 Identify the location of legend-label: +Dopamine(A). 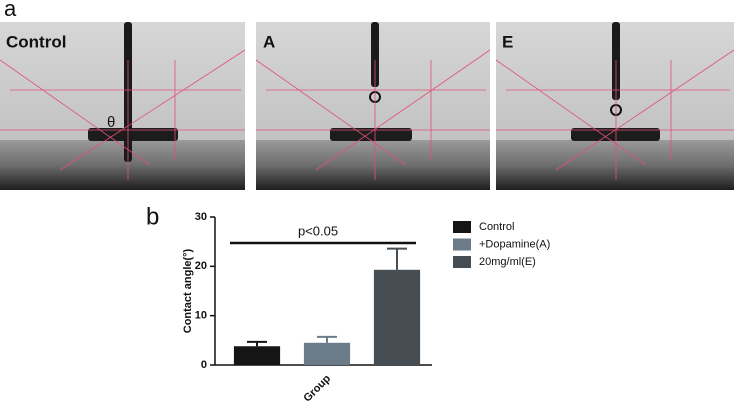
(514, 244).